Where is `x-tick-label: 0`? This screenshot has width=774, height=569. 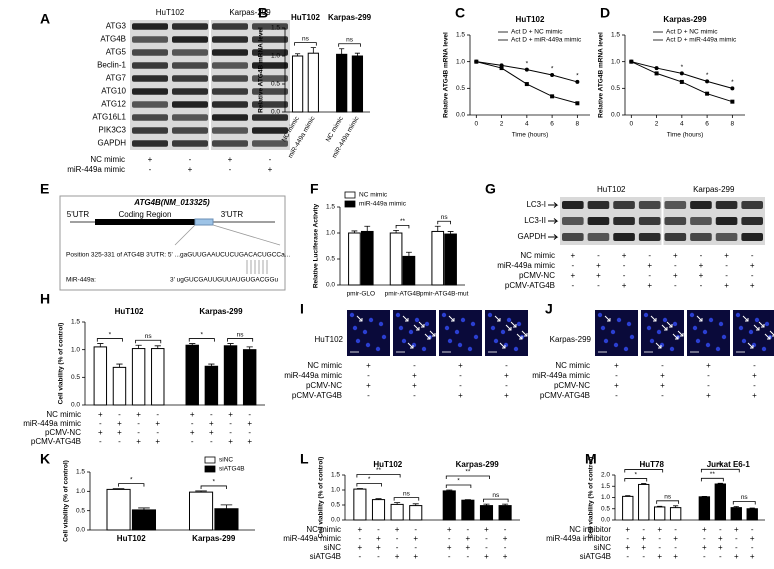 x-tick-label: 0 is located at coordinates (477, 124).